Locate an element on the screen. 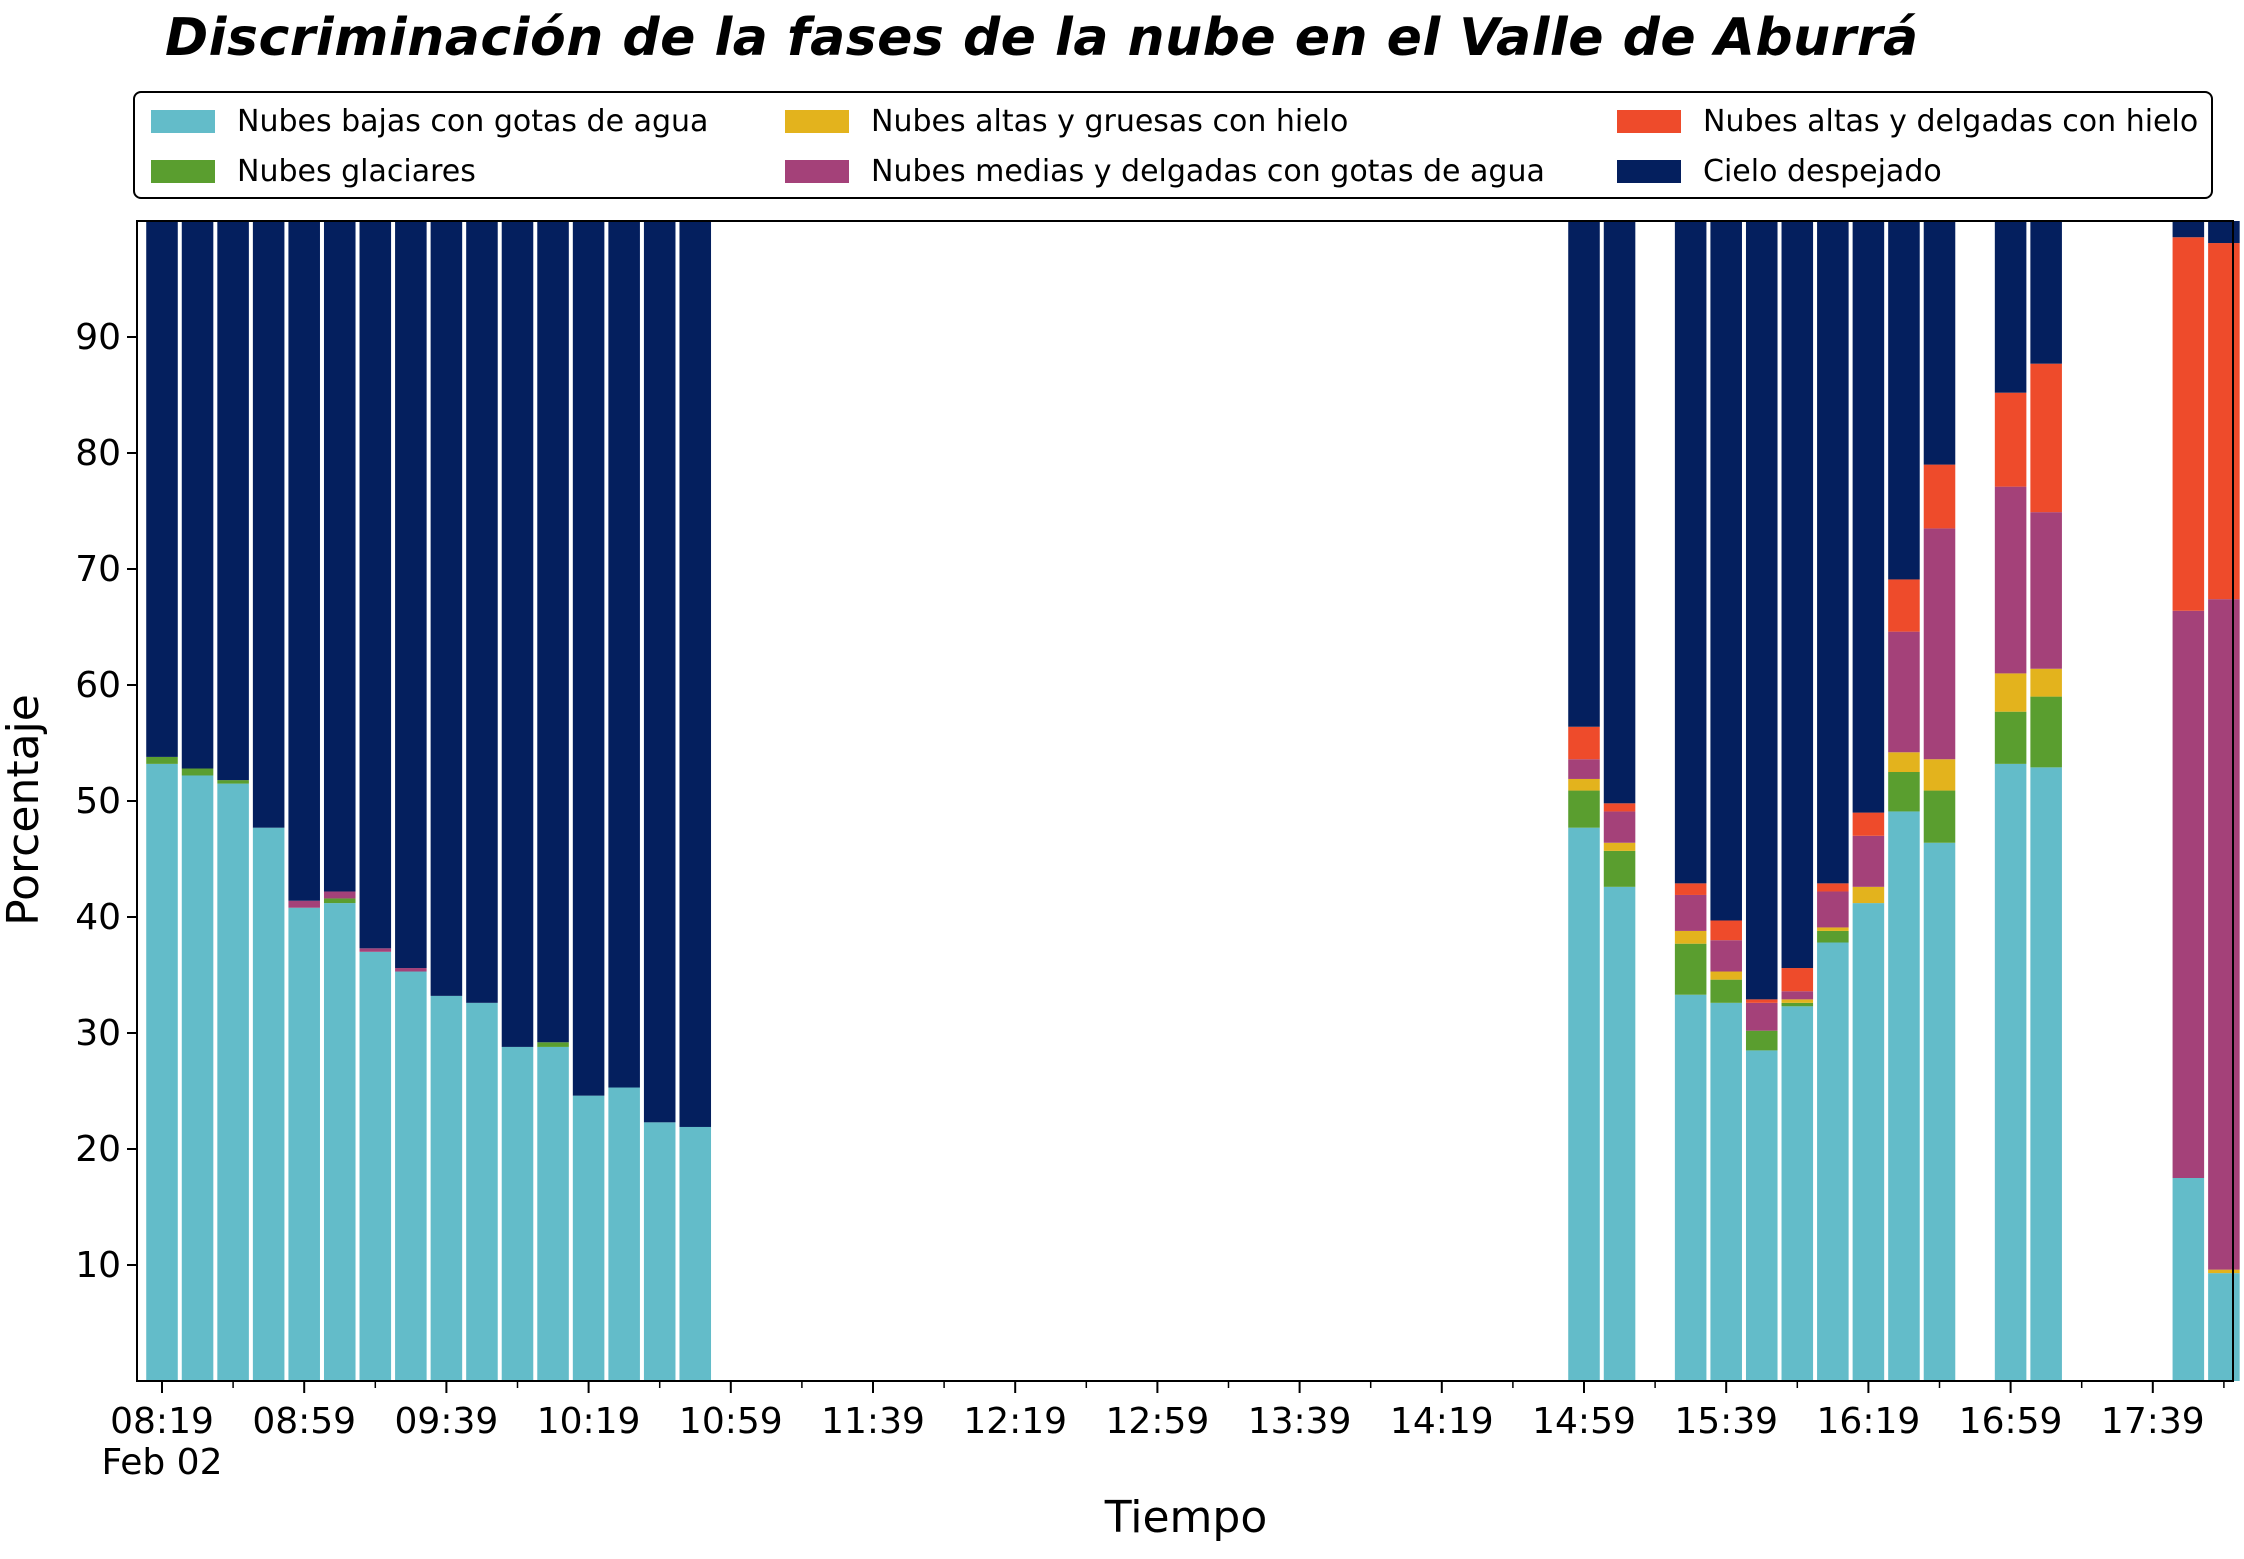  legend-item-nubes-altas-gruesas: Nubes altas y gruesas con hielo is located at coordinates (1066, 121).